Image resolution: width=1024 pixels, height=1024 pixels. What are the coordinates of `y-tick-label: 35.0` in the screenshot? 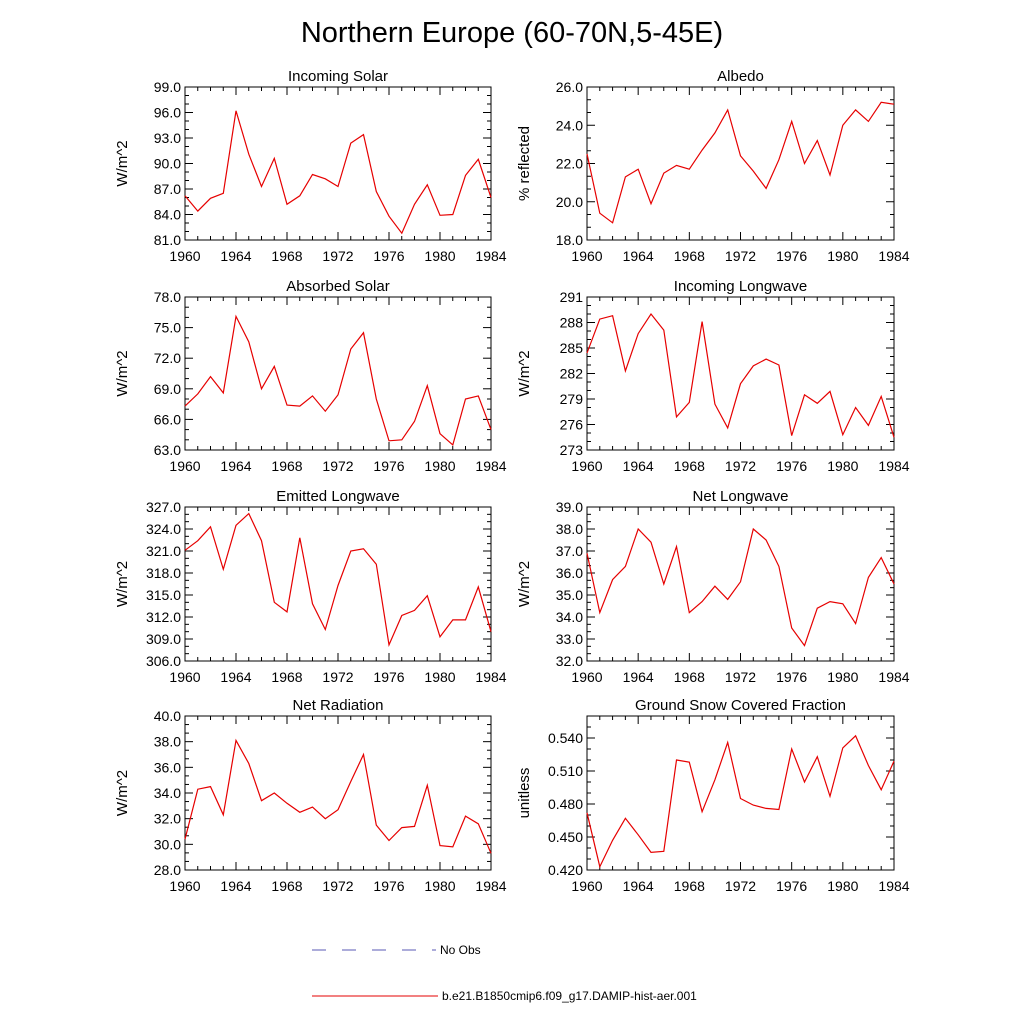 It's located at (569, 595).